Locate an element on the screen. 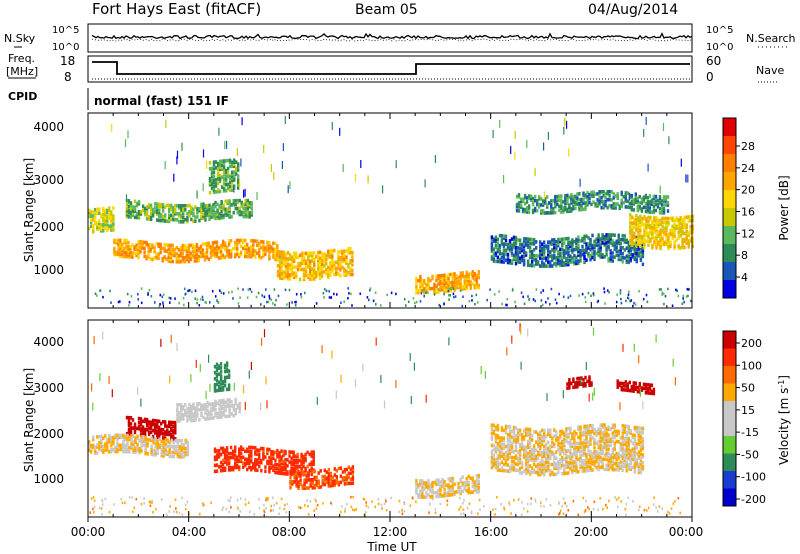  power-colorbar-segment is located at coordinates (729, 217).